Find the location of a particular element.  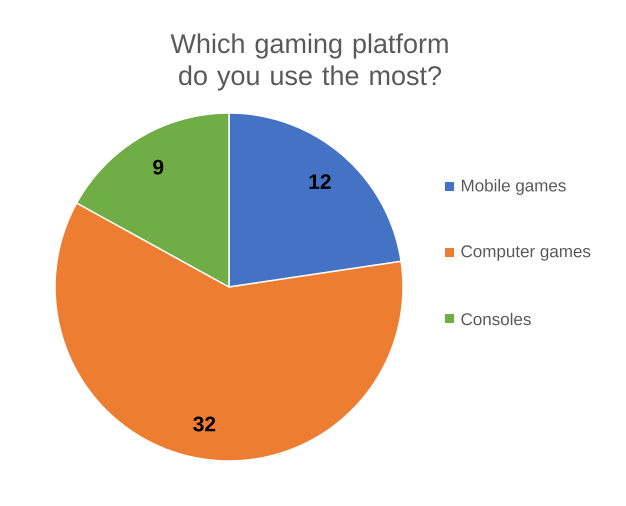

chart-title: Which gaming platform do you use the most? is located at coordinates (309, 62).